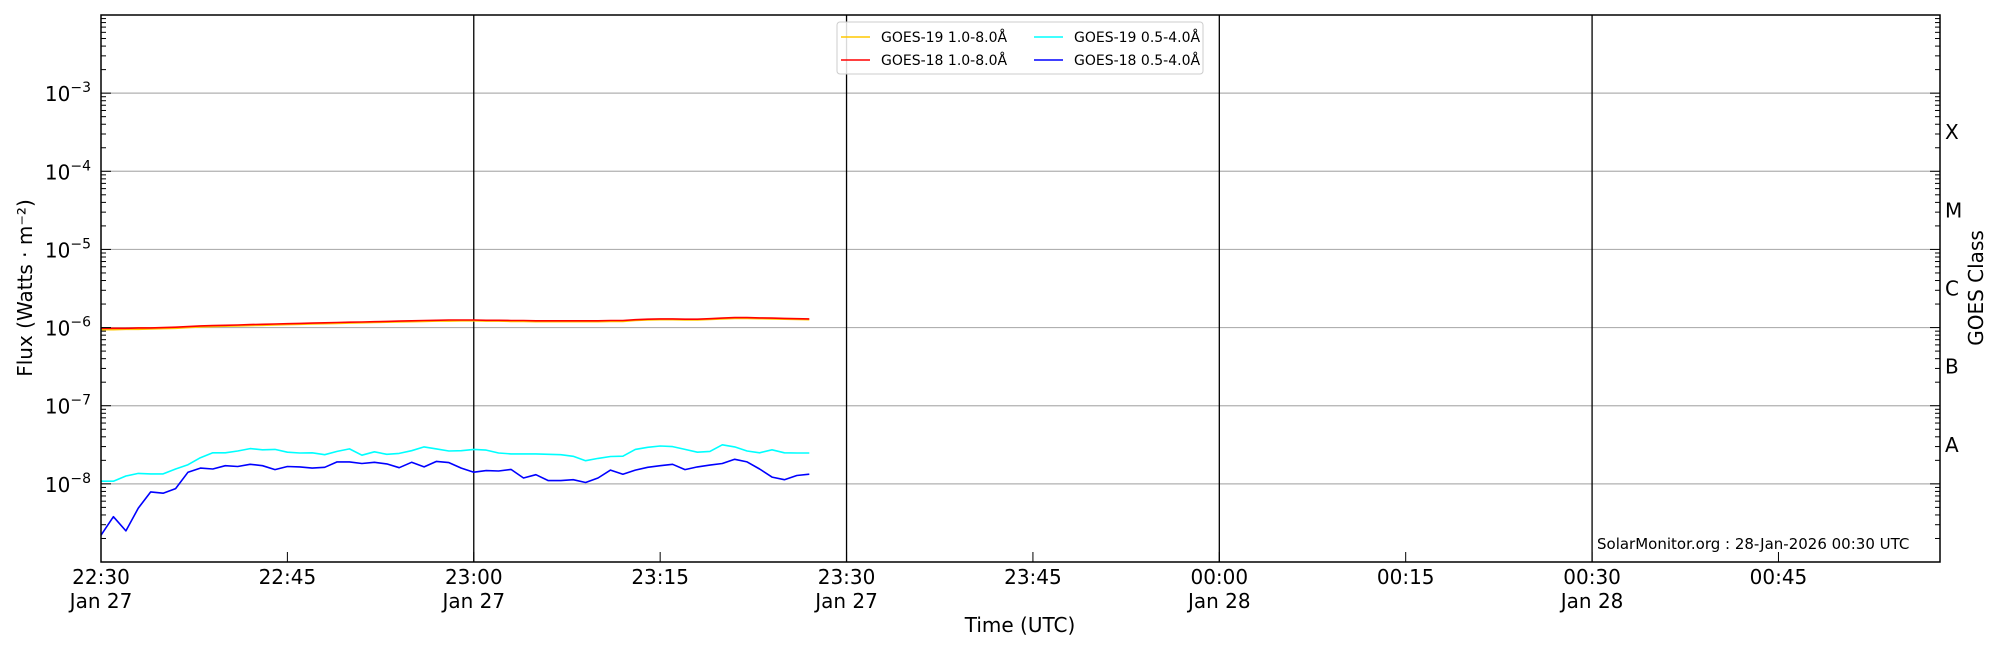 The image size is (2000, 654). What do you see at coordinates (101, 577) in the screenshot?
I see `x-tick-label: 22:30` at bounding box center [101, 577].